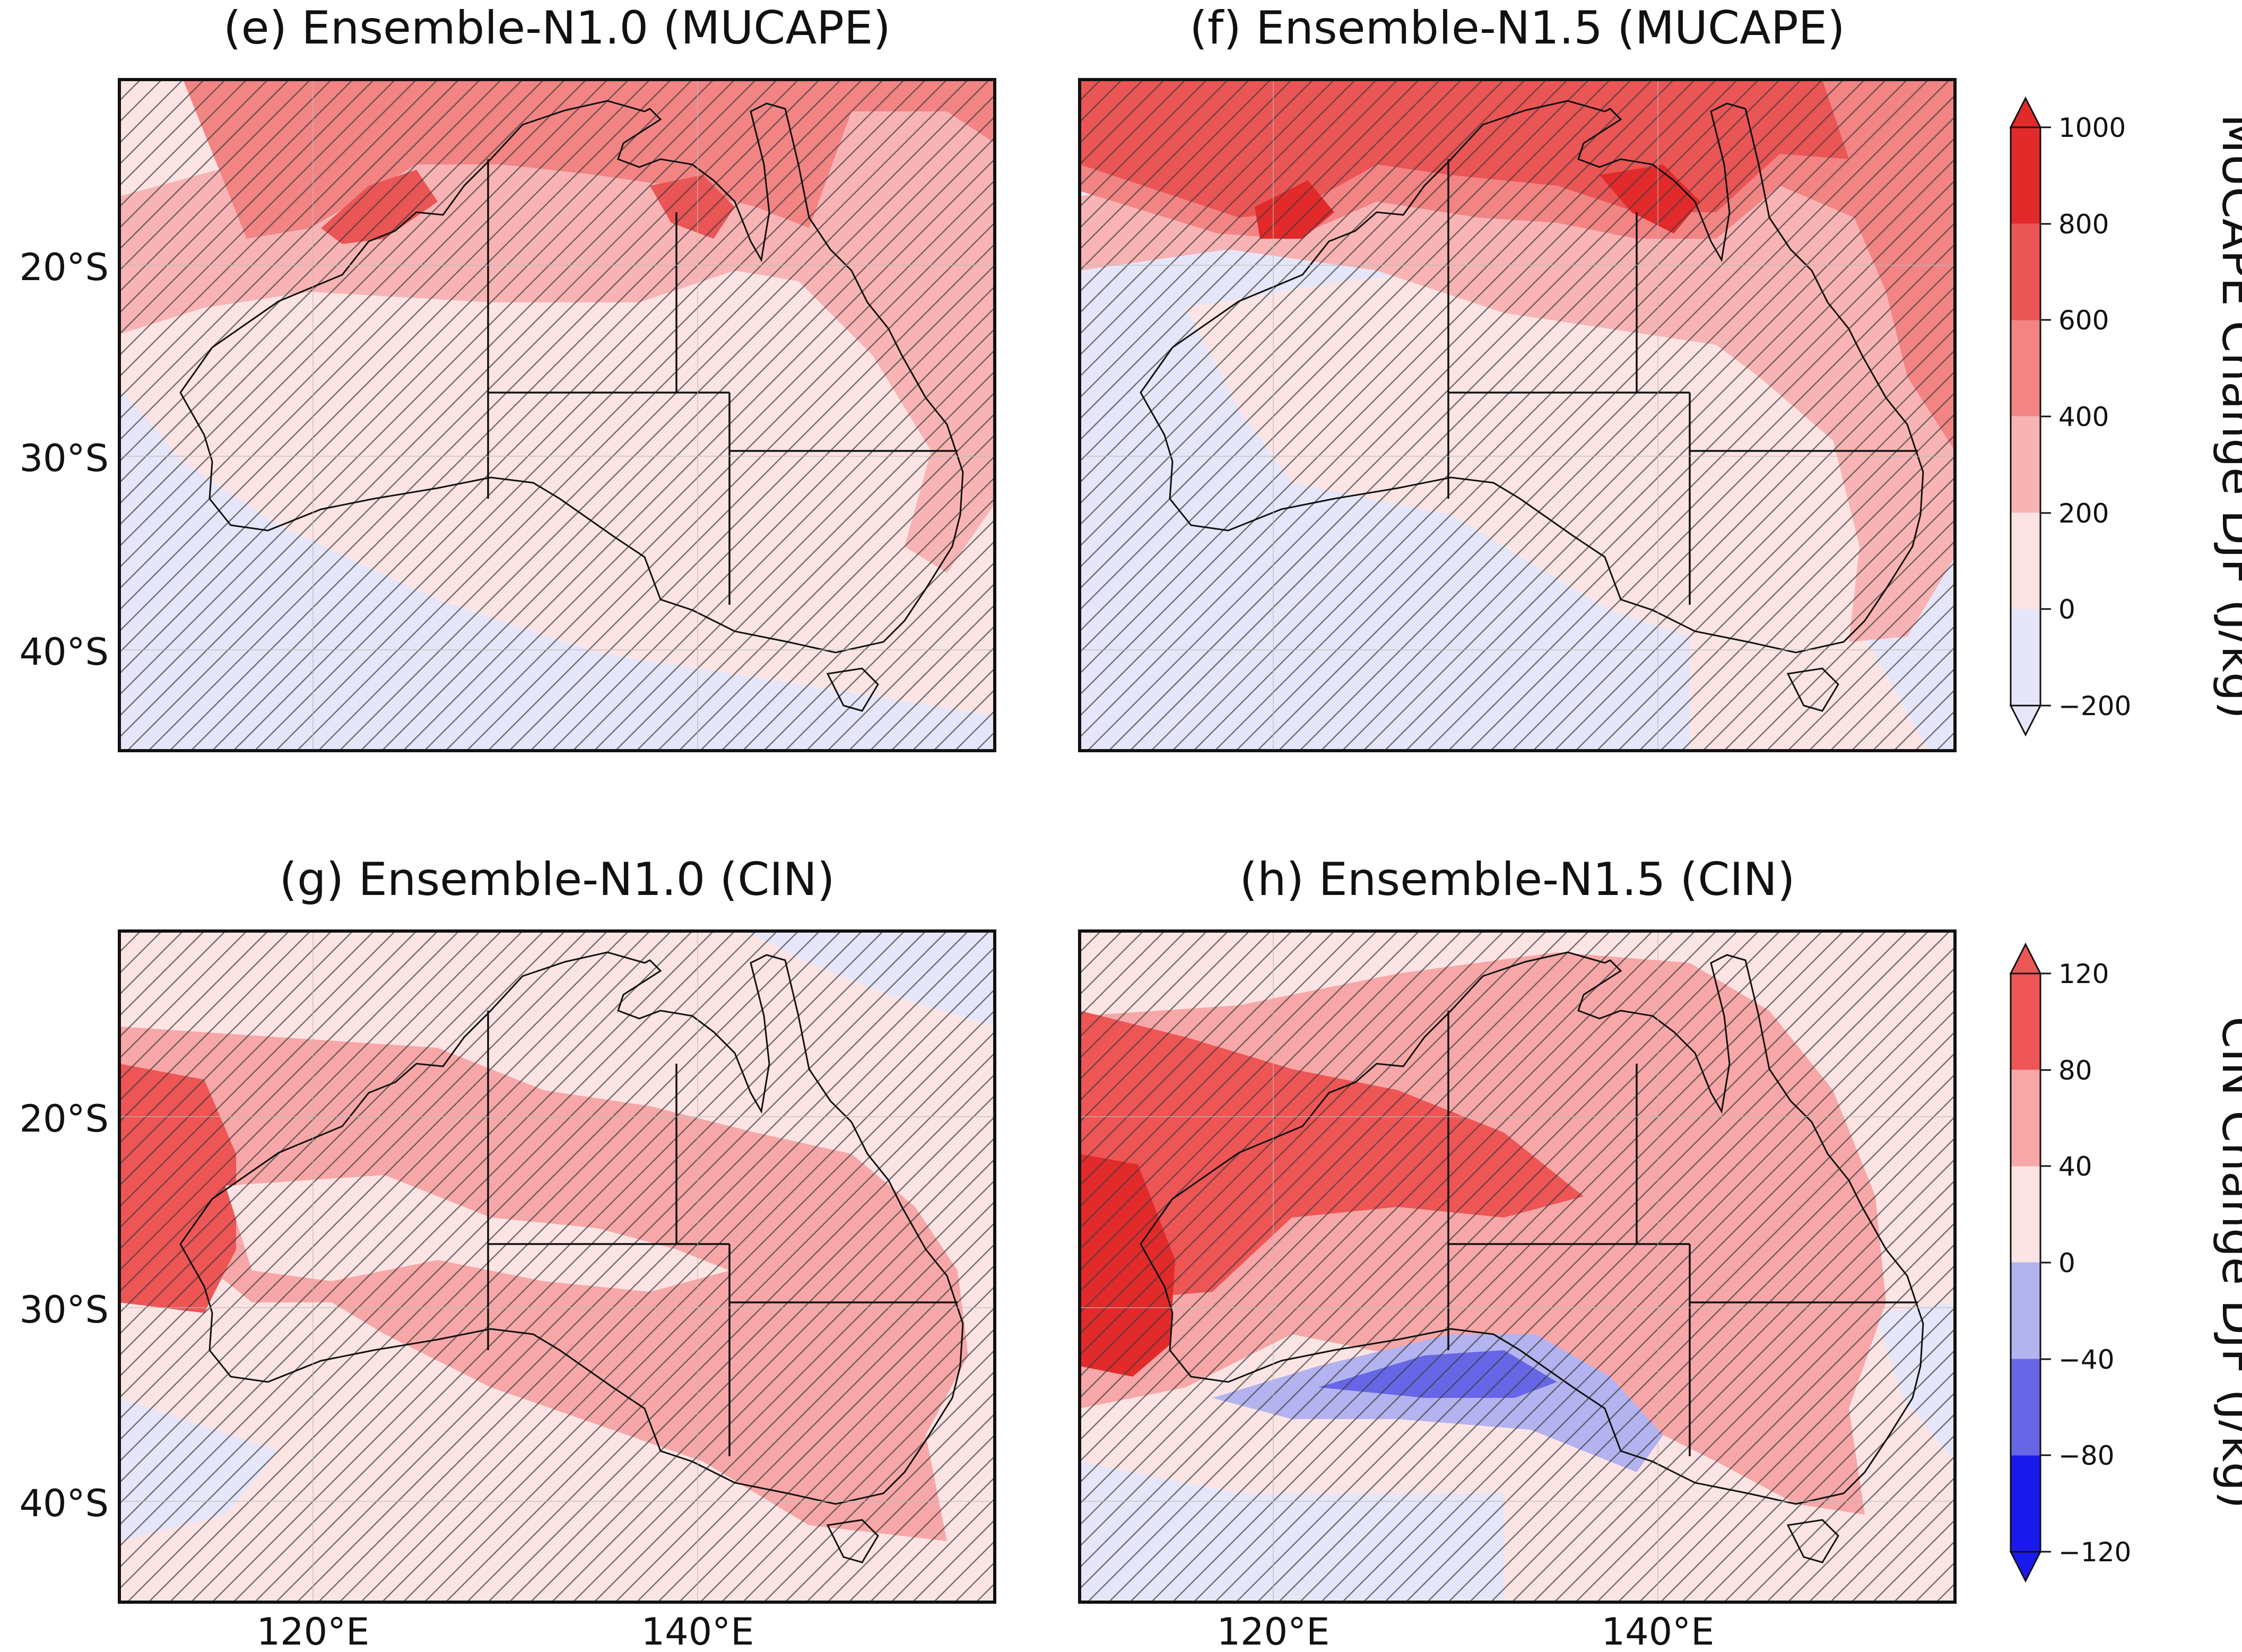  Describe the element at coordinates (557, 879) in the screenshot. I see `panel-title: (g) Ensemble-N1.0 (CIN)` at that location.